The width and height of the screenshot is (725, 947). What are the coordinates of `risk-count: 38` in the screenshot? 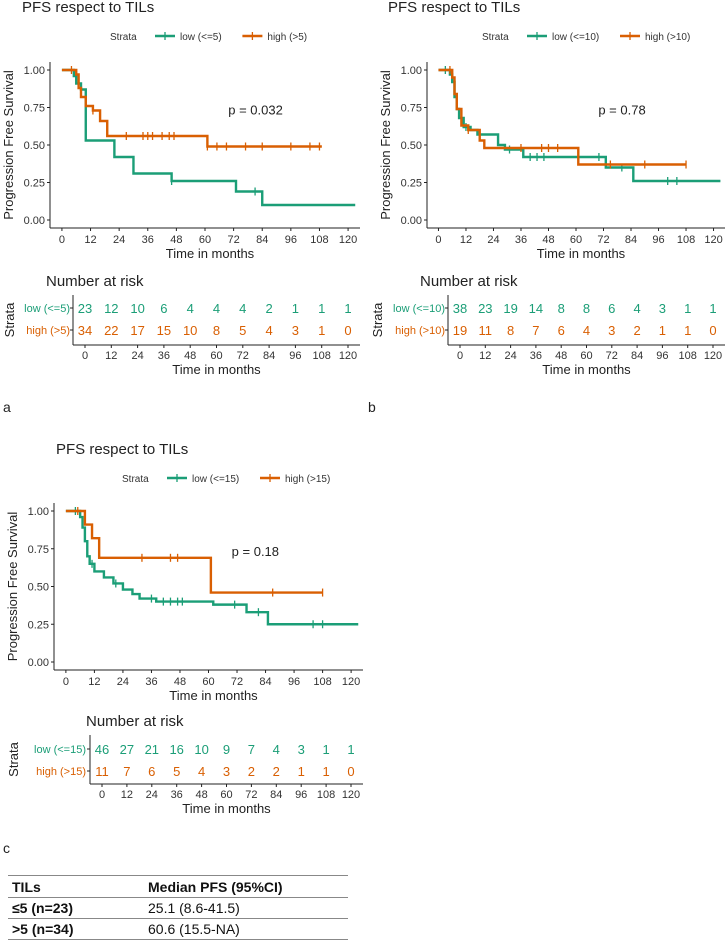 It's located at (460, 308).